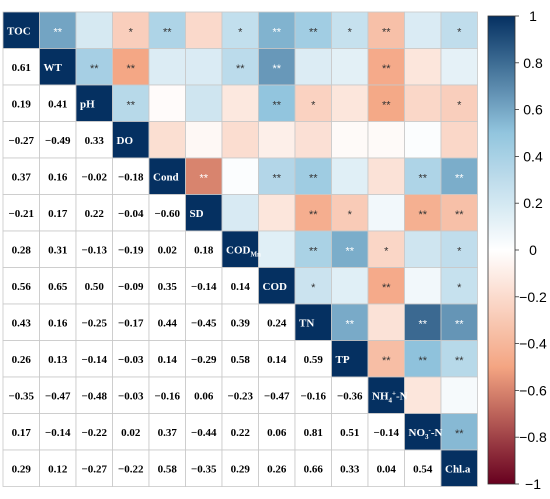 The height and width of the screenshot is (499, 550). I want to click on correlation-value: 0.17, so click(58, 214).